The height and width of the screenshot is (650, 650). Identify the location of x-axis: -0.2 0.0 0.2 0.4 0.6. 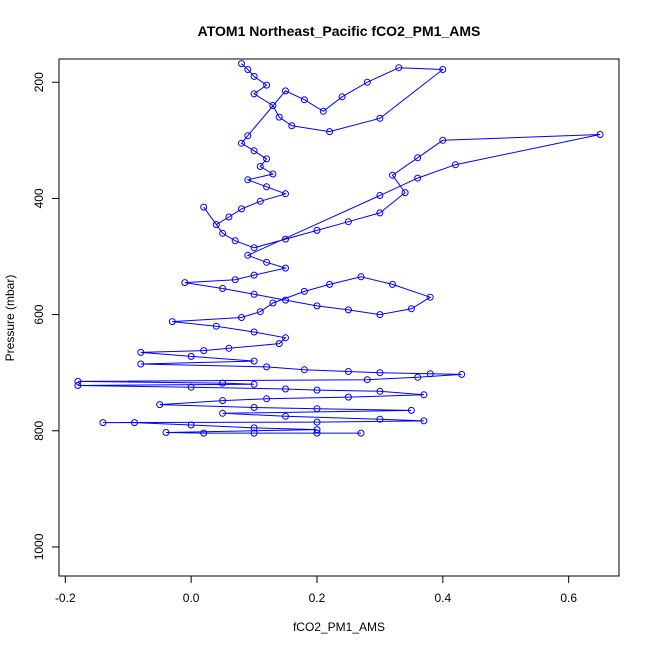
(316, 590).